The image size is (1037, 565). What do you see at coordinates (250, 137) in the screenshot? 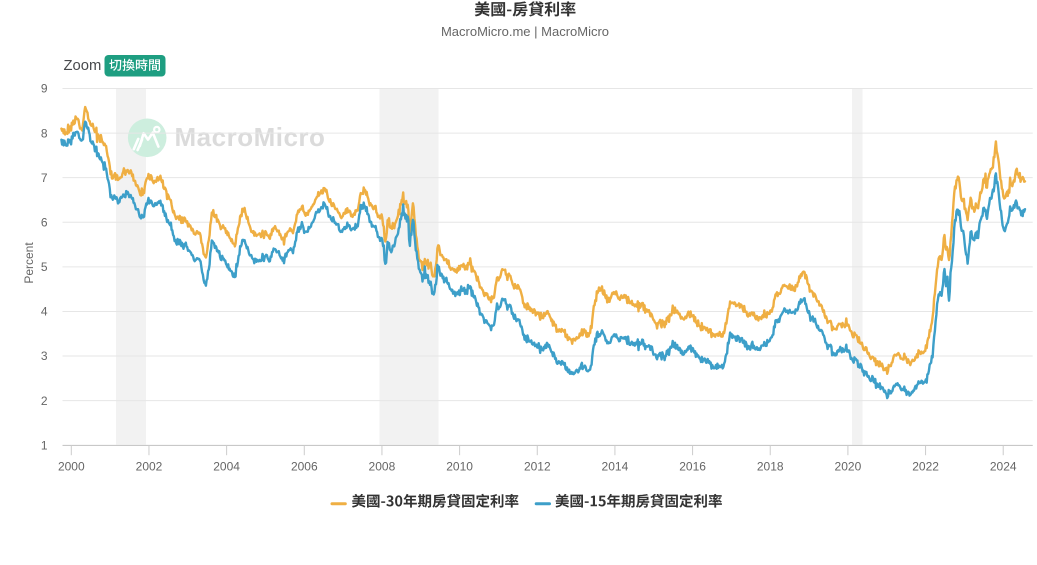
I see `svg-text: MacroMicro` at bounding box center [250, 137].